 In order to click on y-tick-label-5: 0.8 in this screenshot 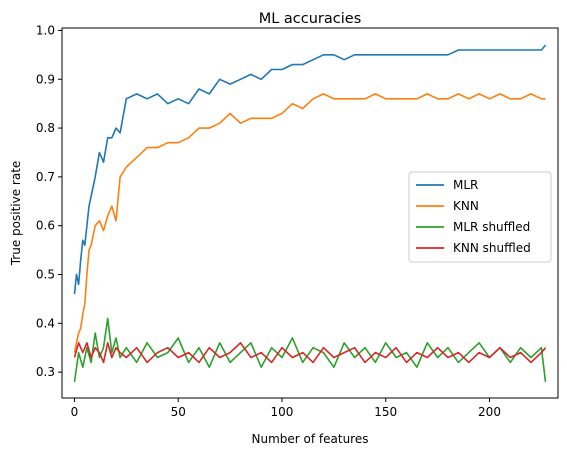, I will do `click(45, 128)`.